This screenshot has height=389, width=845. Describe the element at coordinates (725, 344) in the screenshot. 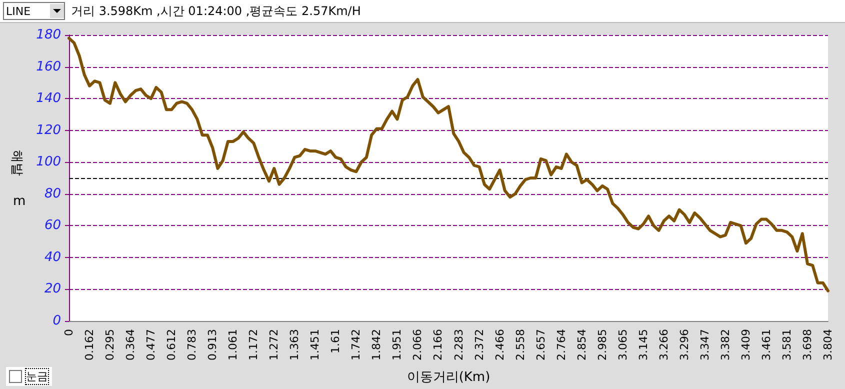

I see `x-tick-label: 3.382` at that location.